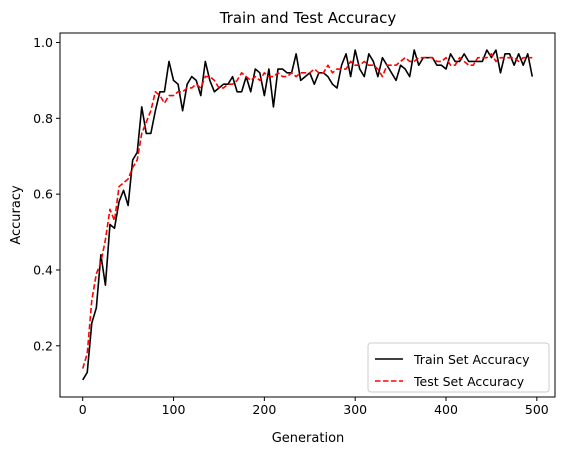 The image size is (567, 455). Describe the element at coordinates (43, 194) in the screenshot. I see `y-tick-label: 0.6` at that location.